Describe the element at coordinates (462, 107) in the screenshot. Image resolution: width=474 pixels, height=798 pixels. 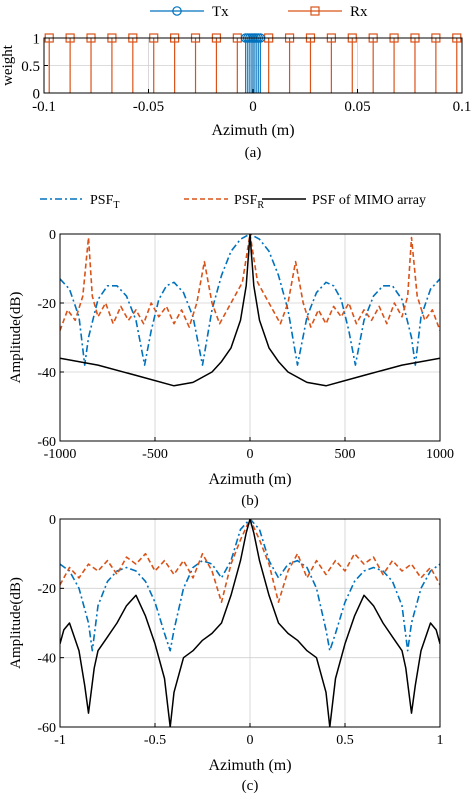
I see `x-tick-label: 0.1` at that location.